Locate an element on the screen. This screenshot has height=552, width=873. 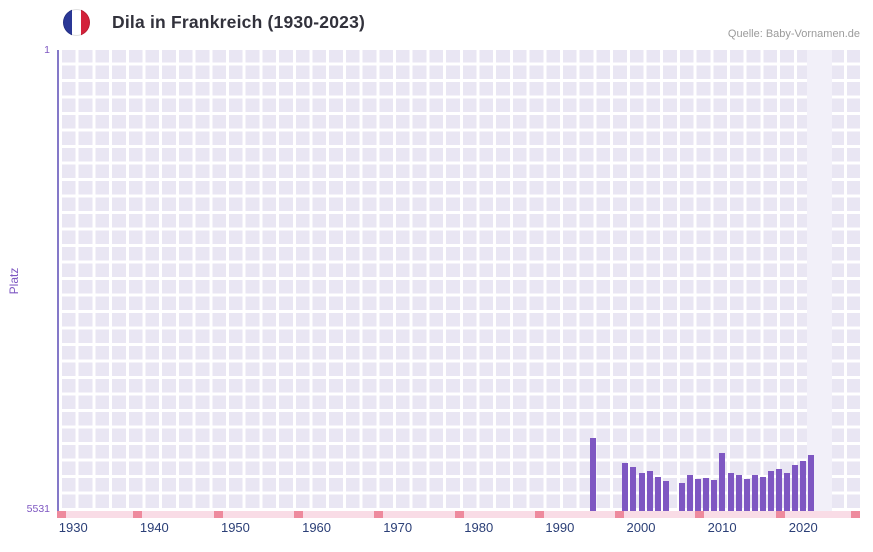
x-tick-label-2020: 2020 is located at coordinates (803, 527).